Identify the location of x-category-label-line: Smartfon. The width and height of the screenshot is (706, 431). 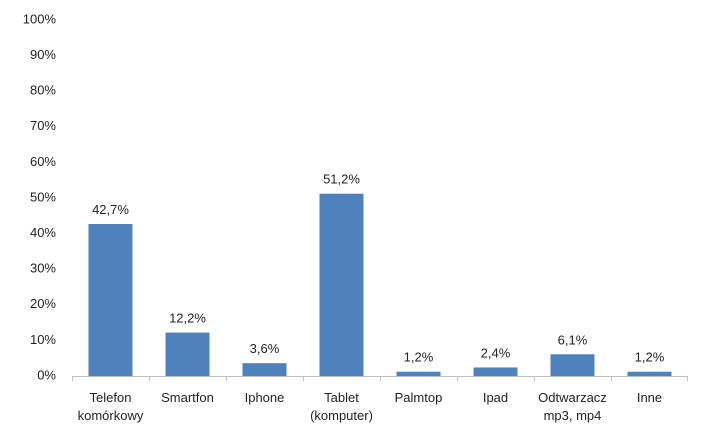
(187, 397).